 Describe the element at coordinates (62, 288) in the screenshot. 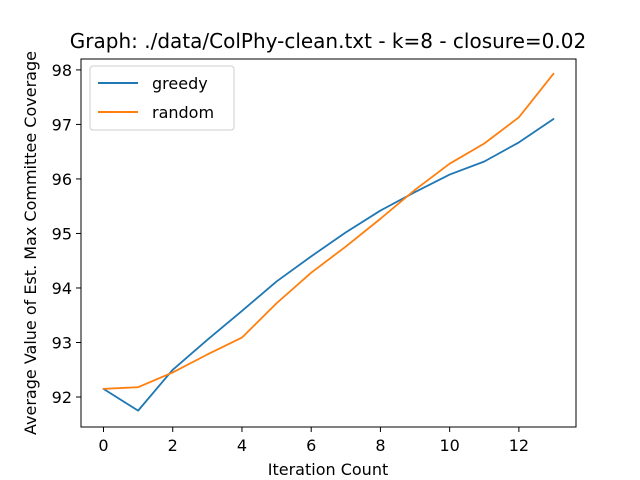

I see `y-tick-label: 94` at that location.